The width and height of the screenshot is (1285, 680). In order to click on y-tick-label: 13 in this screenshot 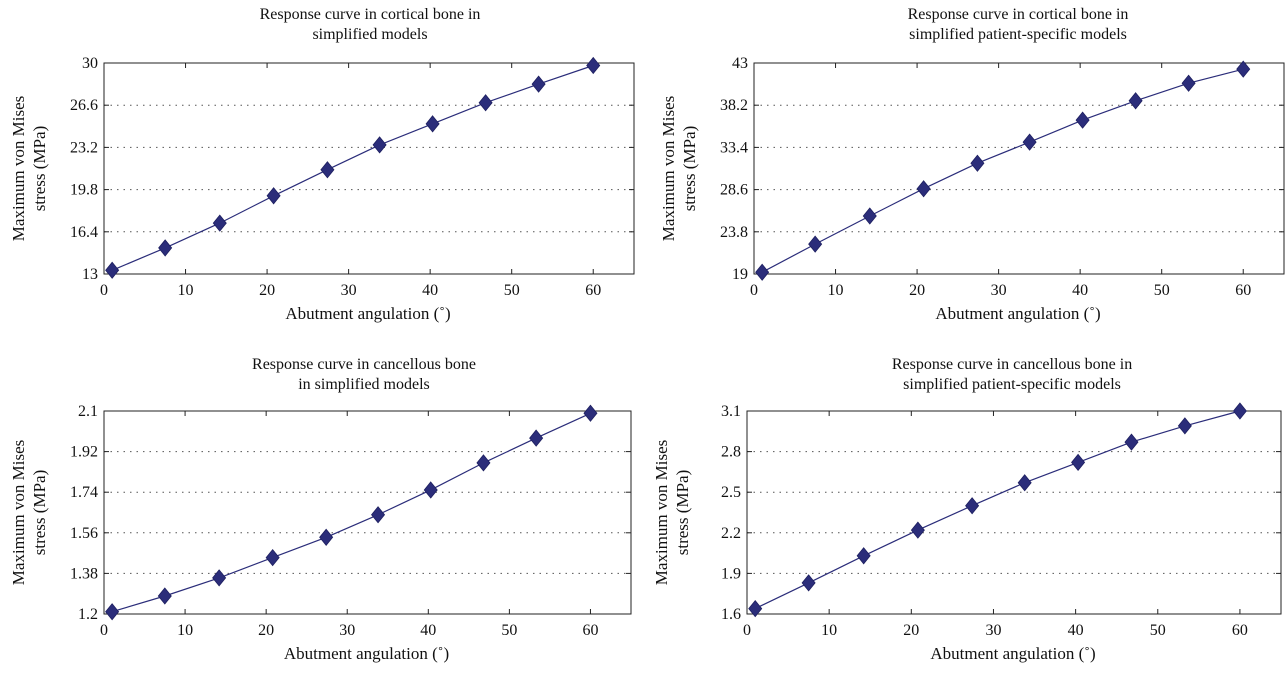, I will do `click(90, 274)`.